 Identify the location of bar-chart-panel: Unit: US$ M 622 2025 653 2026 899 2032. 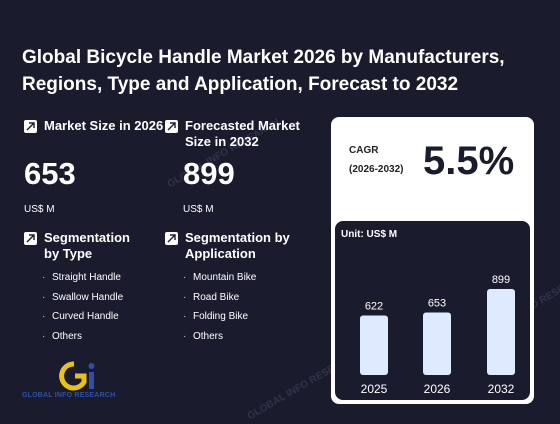
(432, 310).